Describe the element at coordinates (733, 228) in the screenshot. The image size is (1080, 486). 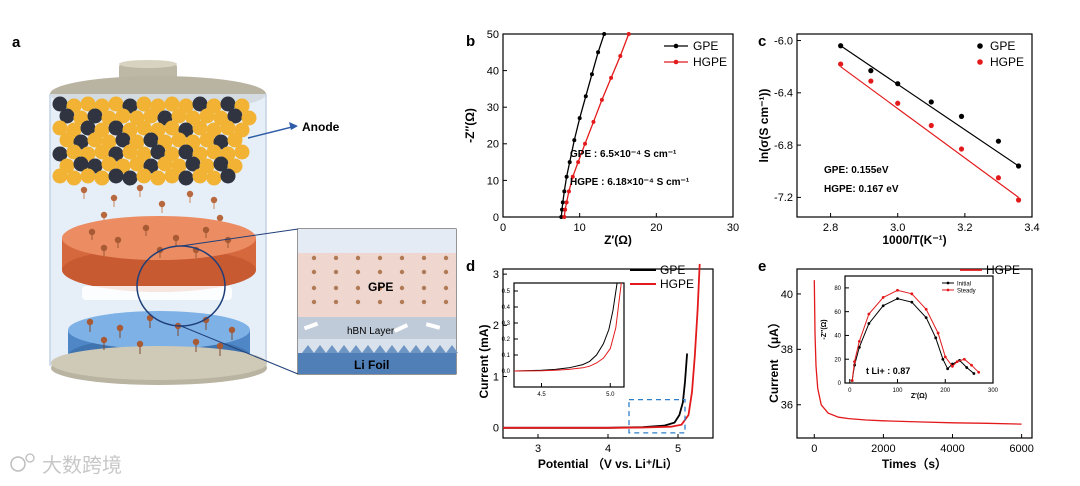
I see `x-tick-label: 30` at that location.